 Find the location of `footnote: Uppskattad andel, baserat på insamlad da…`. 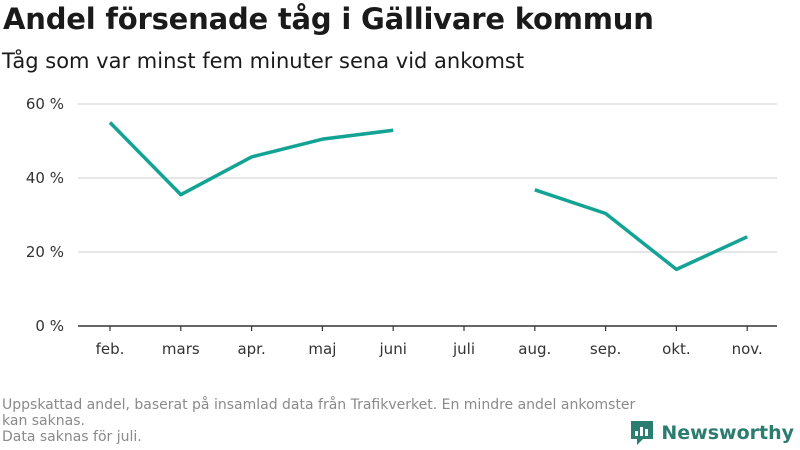

footnote: Uppskattad andel, baserat på insamlad da… is located at coordinates (322, 421).